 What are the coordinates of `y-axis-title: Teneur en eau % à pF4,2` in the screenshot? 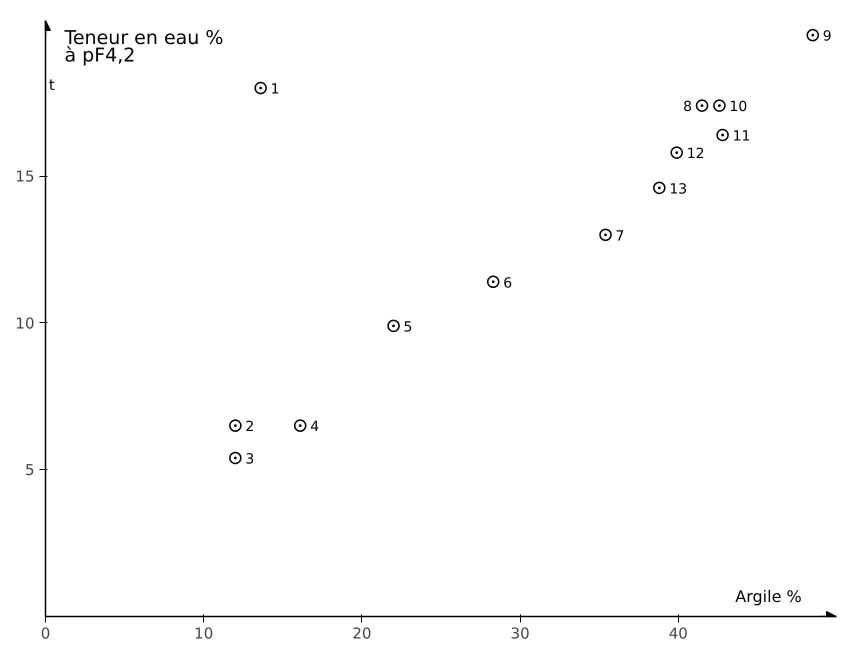 It's located at (143, 47).